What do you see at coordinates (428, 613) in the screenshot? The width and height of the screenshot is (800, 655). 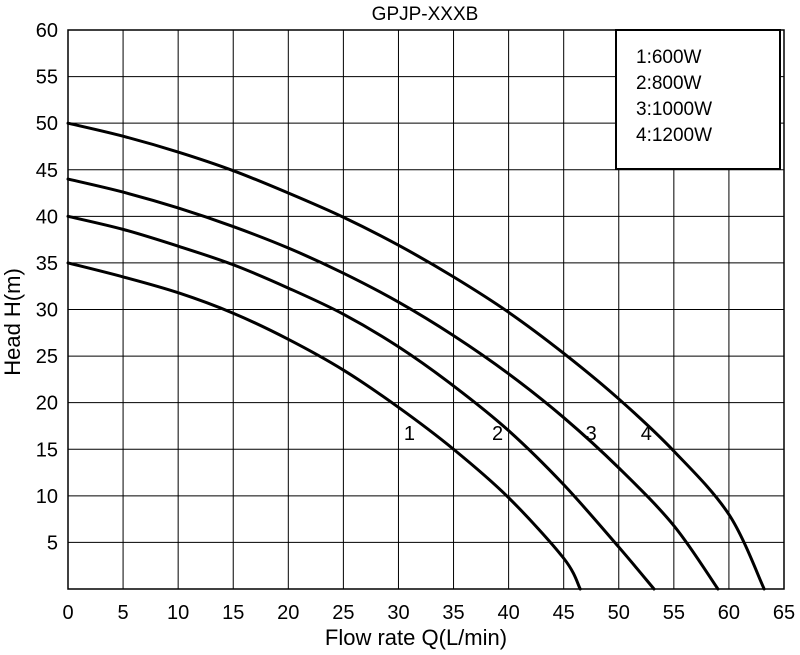 I see `x-tick-labels: 0 5 10 15 20 25 30 35 40 45 50 55 60 65` at bounding box center [428, 613].